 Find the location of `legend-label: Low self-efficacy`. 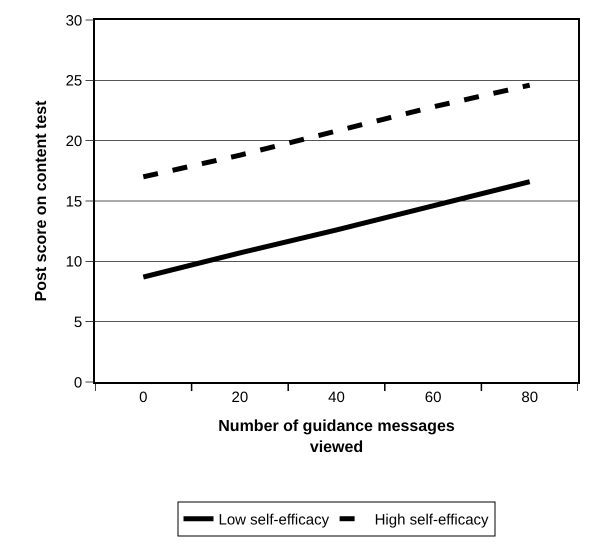

legend-label: Low self-efficacy is located at coordinates (274, 520).